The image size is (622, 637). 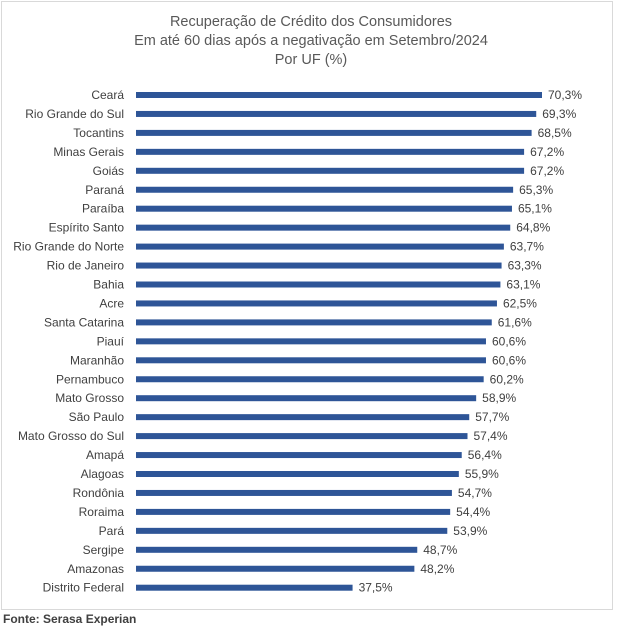 I want to click on category-label: Bahia, so click(x=108, y=285).